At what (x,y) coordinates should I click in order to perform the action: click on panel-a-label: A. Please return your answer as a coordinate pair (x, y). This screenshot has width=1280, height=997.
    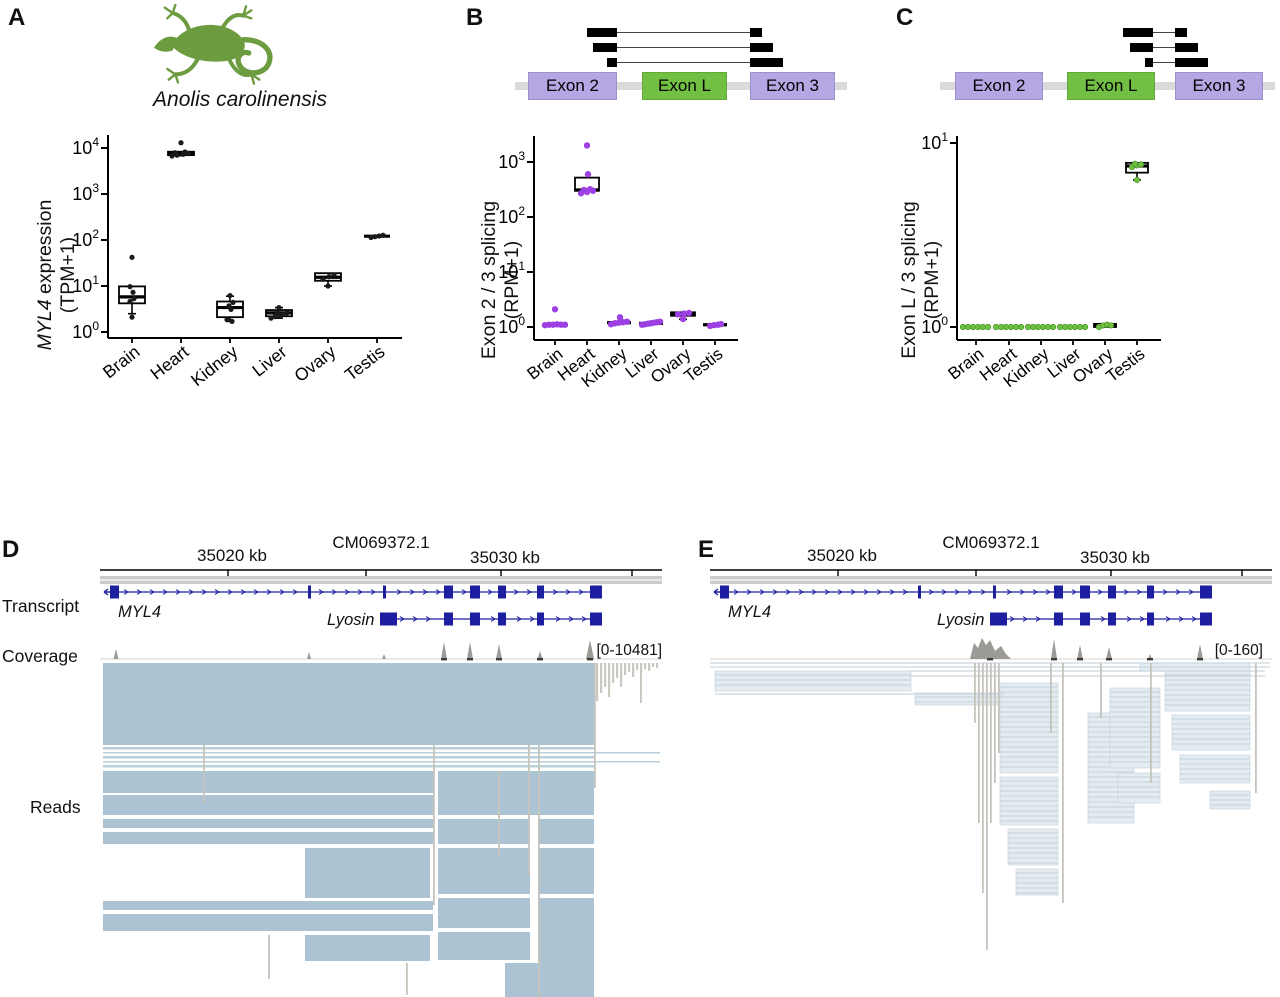
    Looking at the image, I should click on (17, 17).